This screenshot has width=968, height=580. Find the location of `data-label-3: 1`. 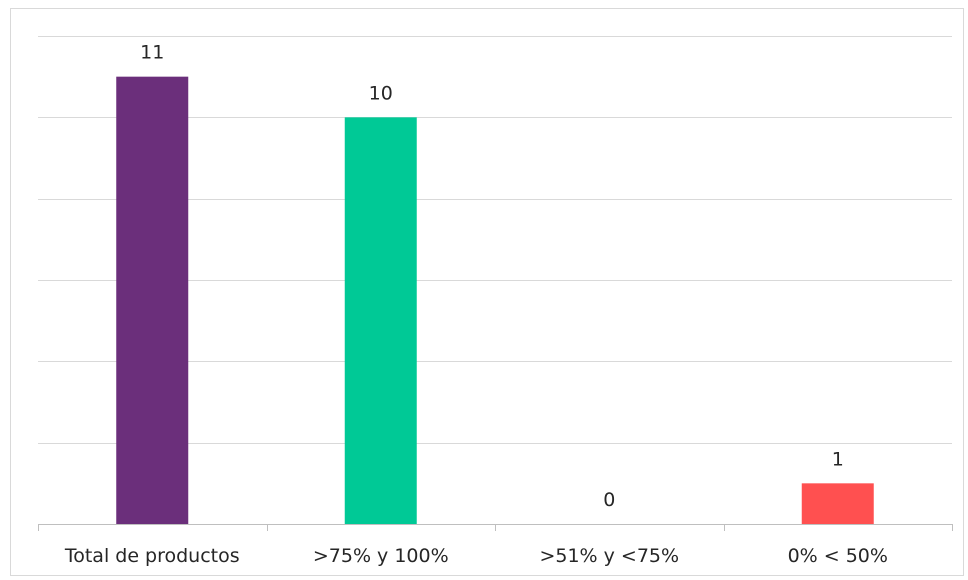

data-label-3: 1 is located at coordinates (838, 459).